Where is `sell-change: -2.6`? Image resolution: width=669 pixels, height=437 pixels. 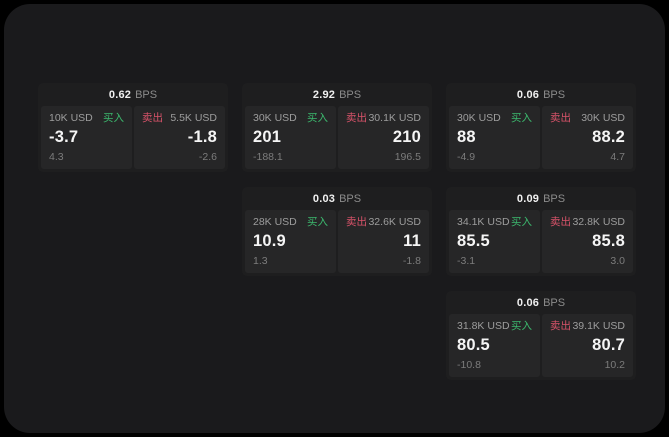 sell-change: -2.6 is located at coordinates (207, 157).